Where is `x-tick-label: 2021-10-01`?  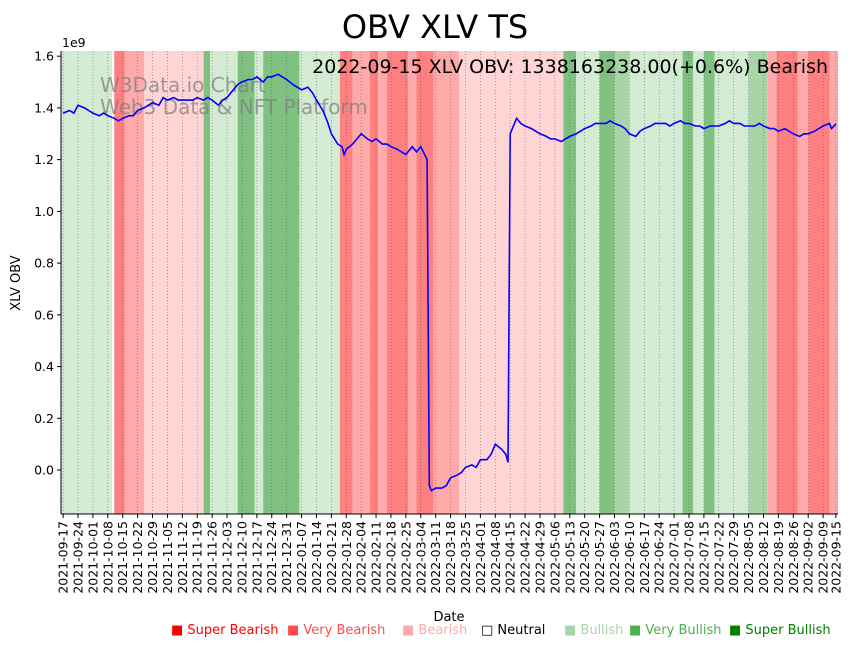 x-tick-label: 2021-10-01 is located at coordinates (92, 557).